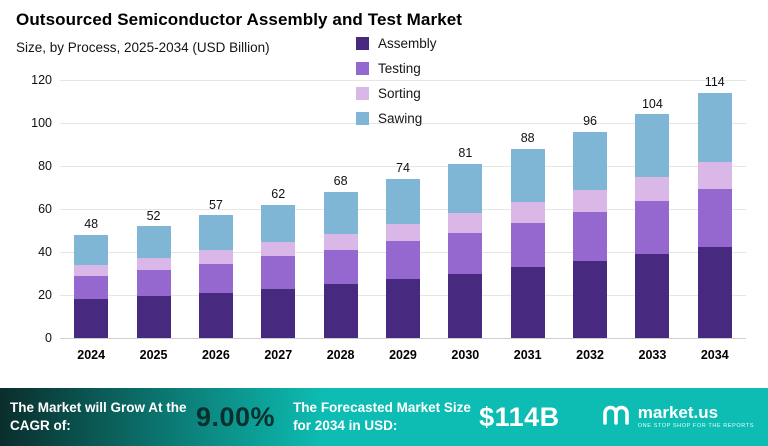 This screenshot has width=768, height=446. Describe the element at coordinates (396, 118) in the screenshot. I see `legend-item-sawing: Sawing` at that location.